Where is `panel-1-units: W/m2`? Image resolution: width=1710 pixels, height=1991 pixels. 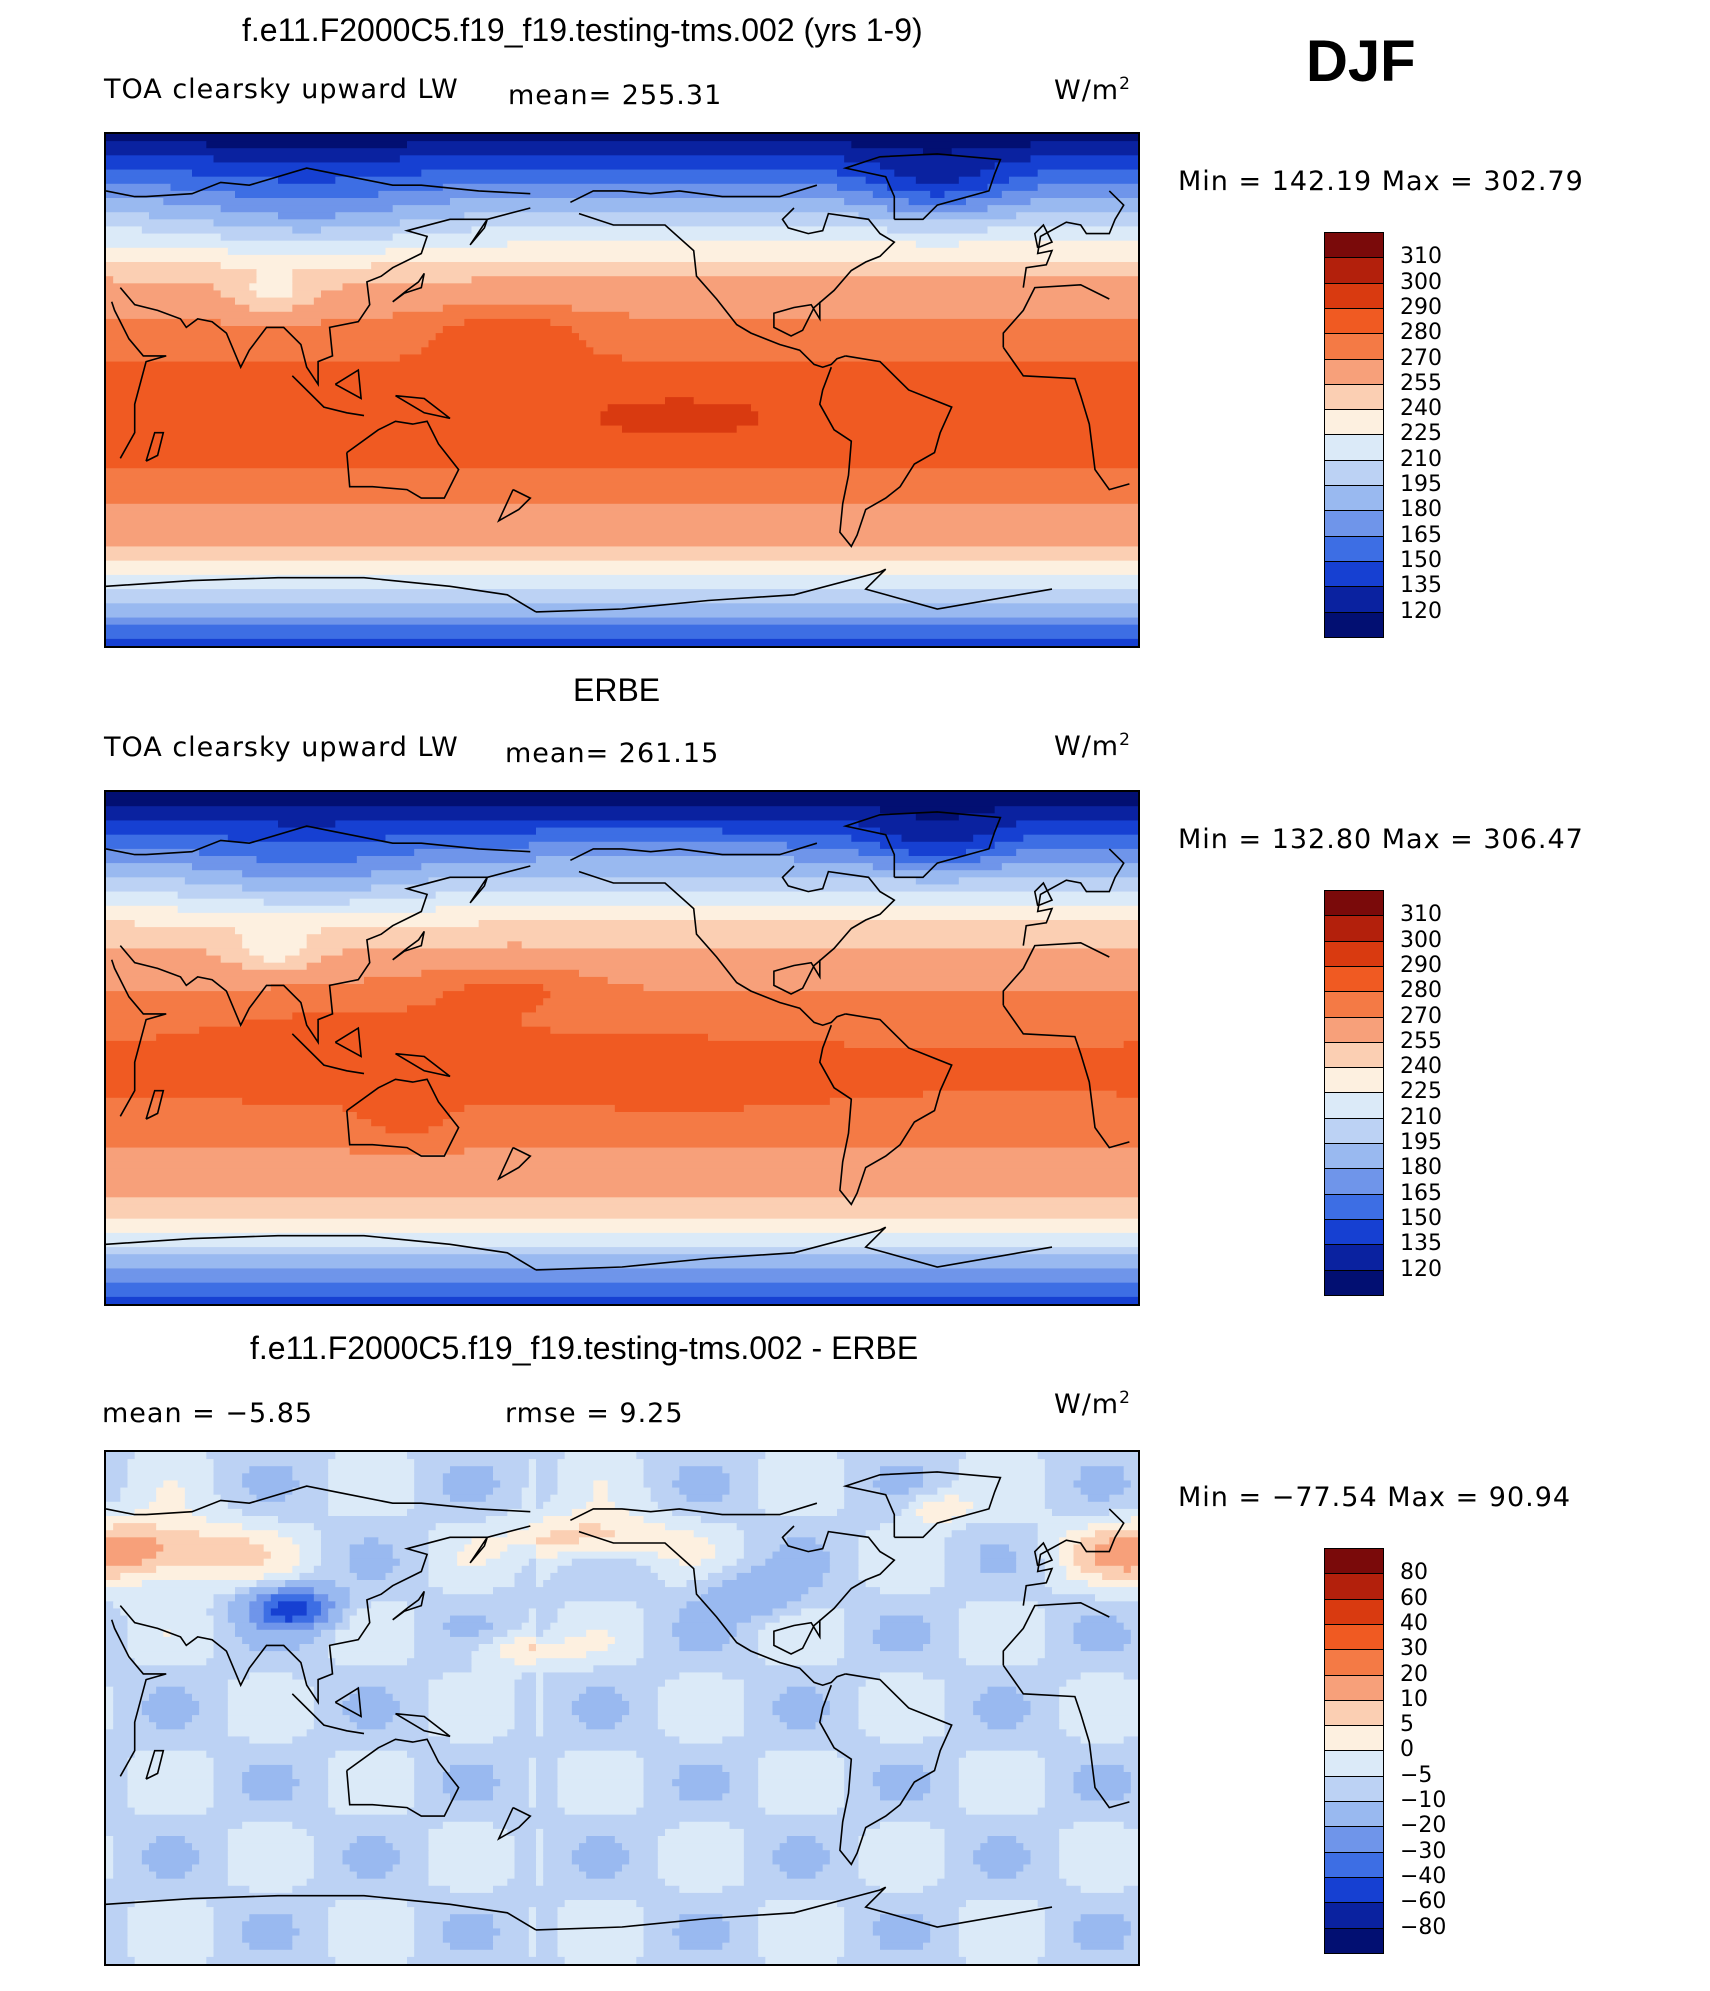
panel-1-units: W/m2 is located at coordinates (1092, 90).